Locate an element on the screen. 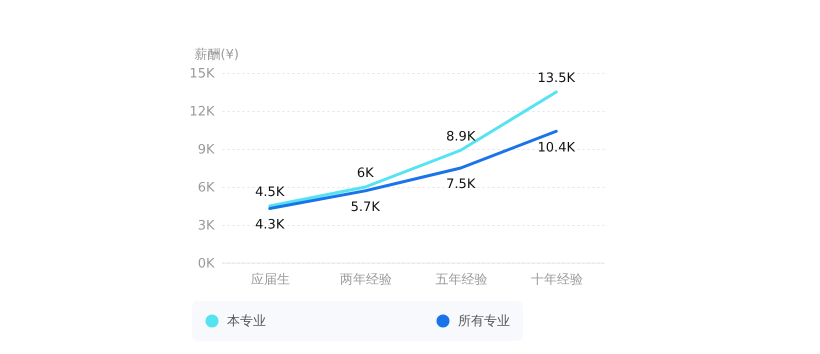  x-tick-label: 应届生 is located at coordinates (270, 280).